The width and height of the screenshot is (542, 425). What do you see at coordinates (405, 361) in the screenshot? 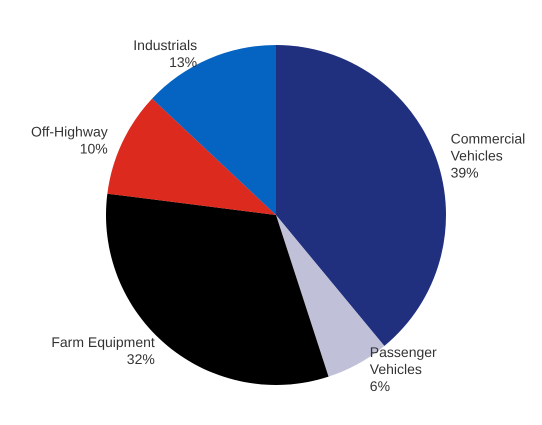
I see `slice-label: Passenger Vehicles` at bounding box center [405, 361].